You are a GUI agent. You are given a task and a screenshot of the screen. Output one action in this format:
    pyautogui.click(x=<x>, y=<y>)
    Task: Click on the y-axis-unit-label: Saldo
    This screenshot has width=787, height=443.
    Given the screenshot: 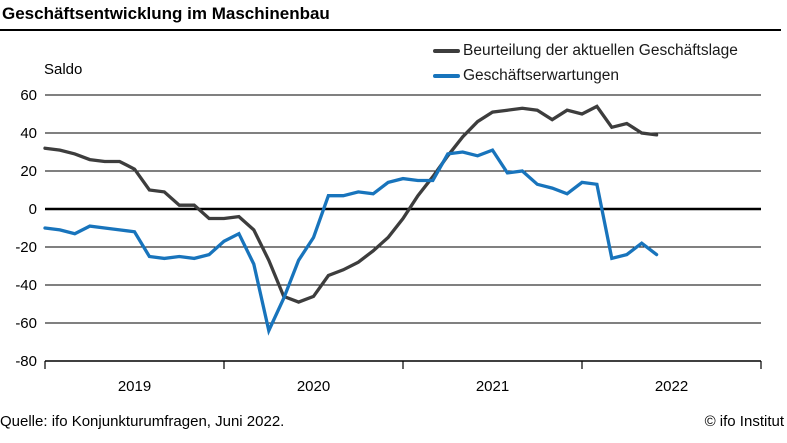 What is the action you would take?
    pyautogui.click(x=63, y=69)
    